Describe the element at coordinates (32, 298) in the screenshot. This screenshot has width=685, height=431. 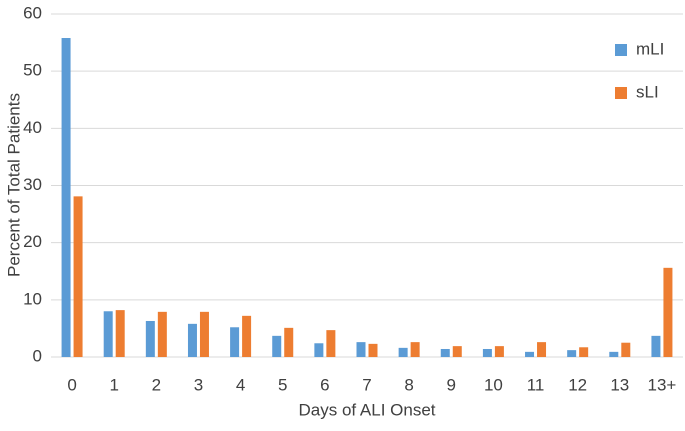
I see `y-tick-label: 10` at that location.